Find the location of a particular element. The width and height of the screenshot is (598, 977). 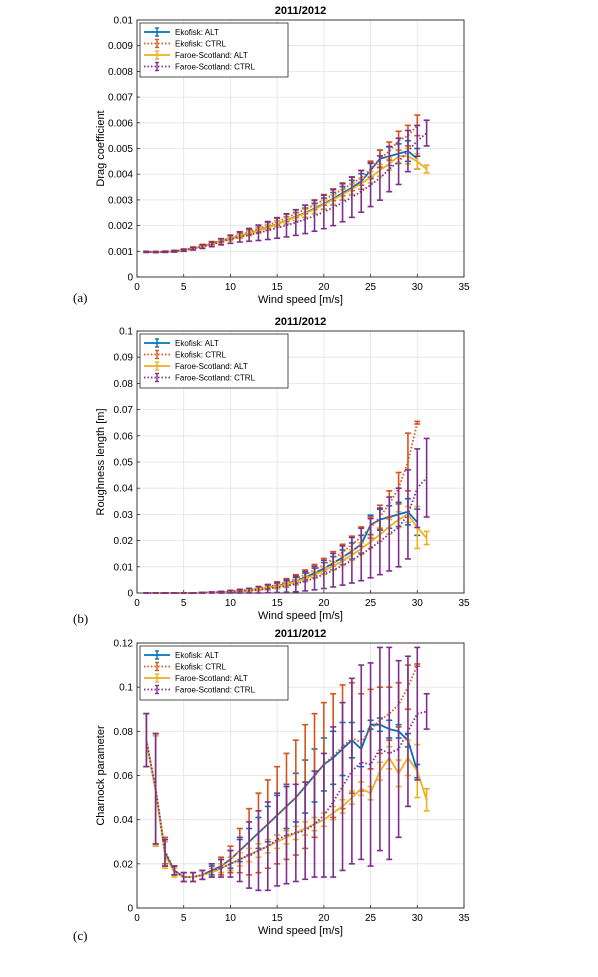

y-tick-label: 0.008 is located at coordinates (120, 72).